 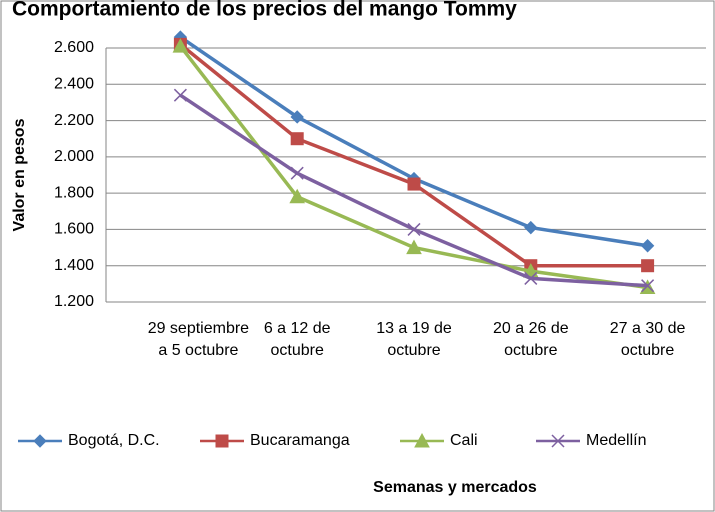 What do you see at coordinates (300, 440) in the screenshot?
I see `legend-label: Bucaramanga` at bounding box center [300, 440].